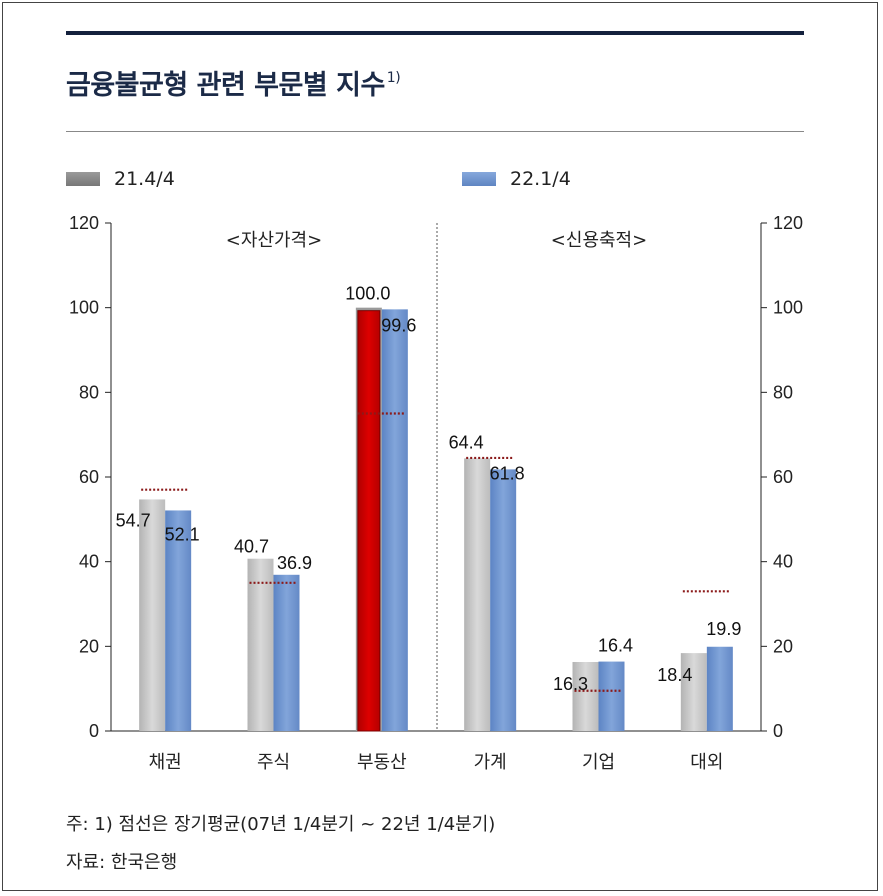 The image size is (883, 896). Describe the element at coordinates (144, 179) in the screenshot. I see `legend-label-series1: 21.4/4` at that location.